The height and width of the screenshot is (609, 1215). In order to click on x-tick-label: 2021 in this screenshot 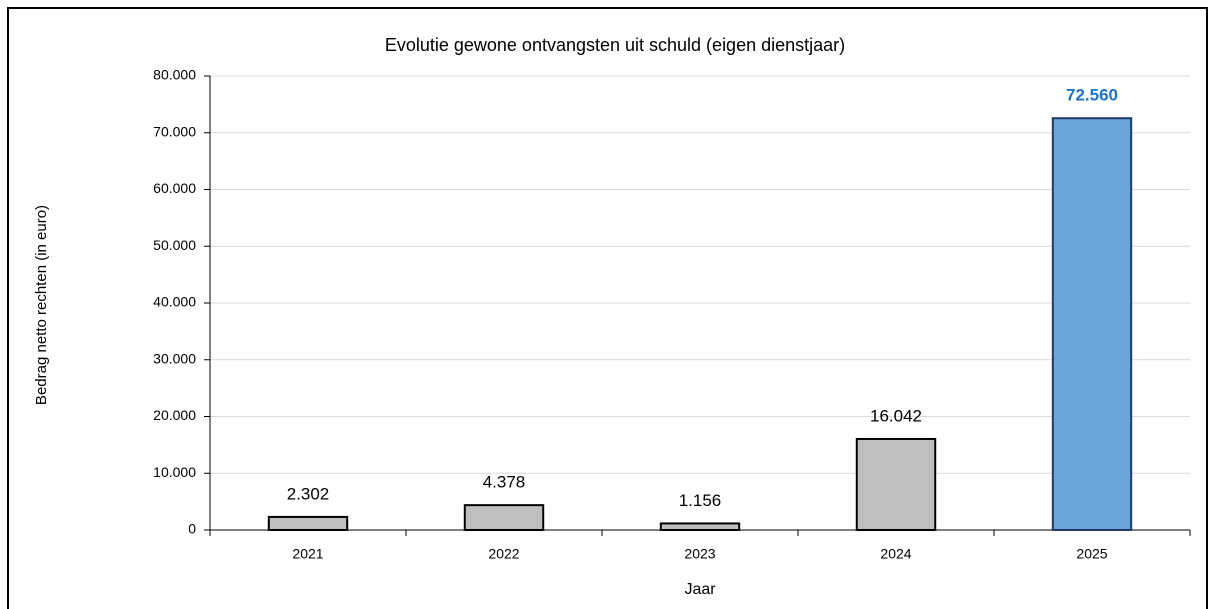, I will do `click(307, 554)`.